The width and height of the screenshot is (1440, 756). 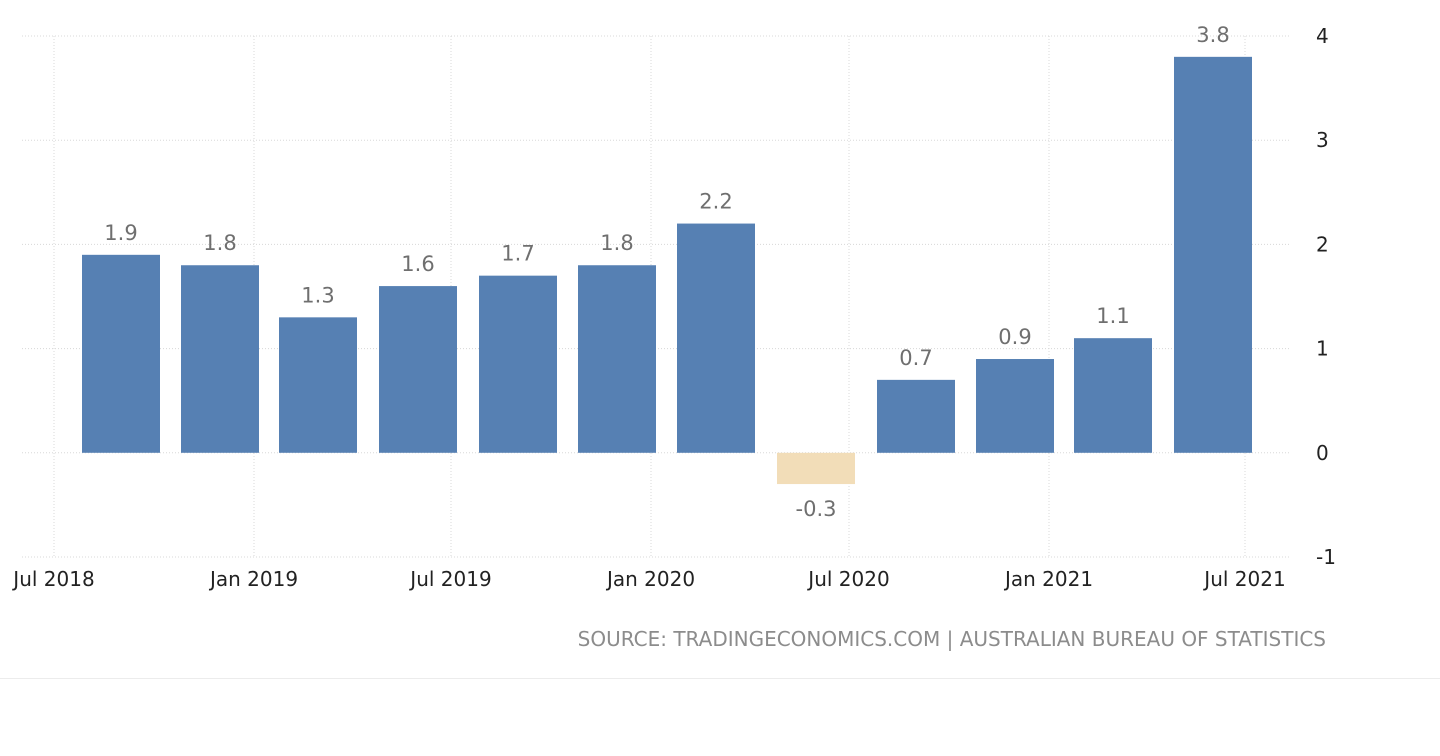 I want to click on bar-value-label: 1.7, so click(x=517, y=254).